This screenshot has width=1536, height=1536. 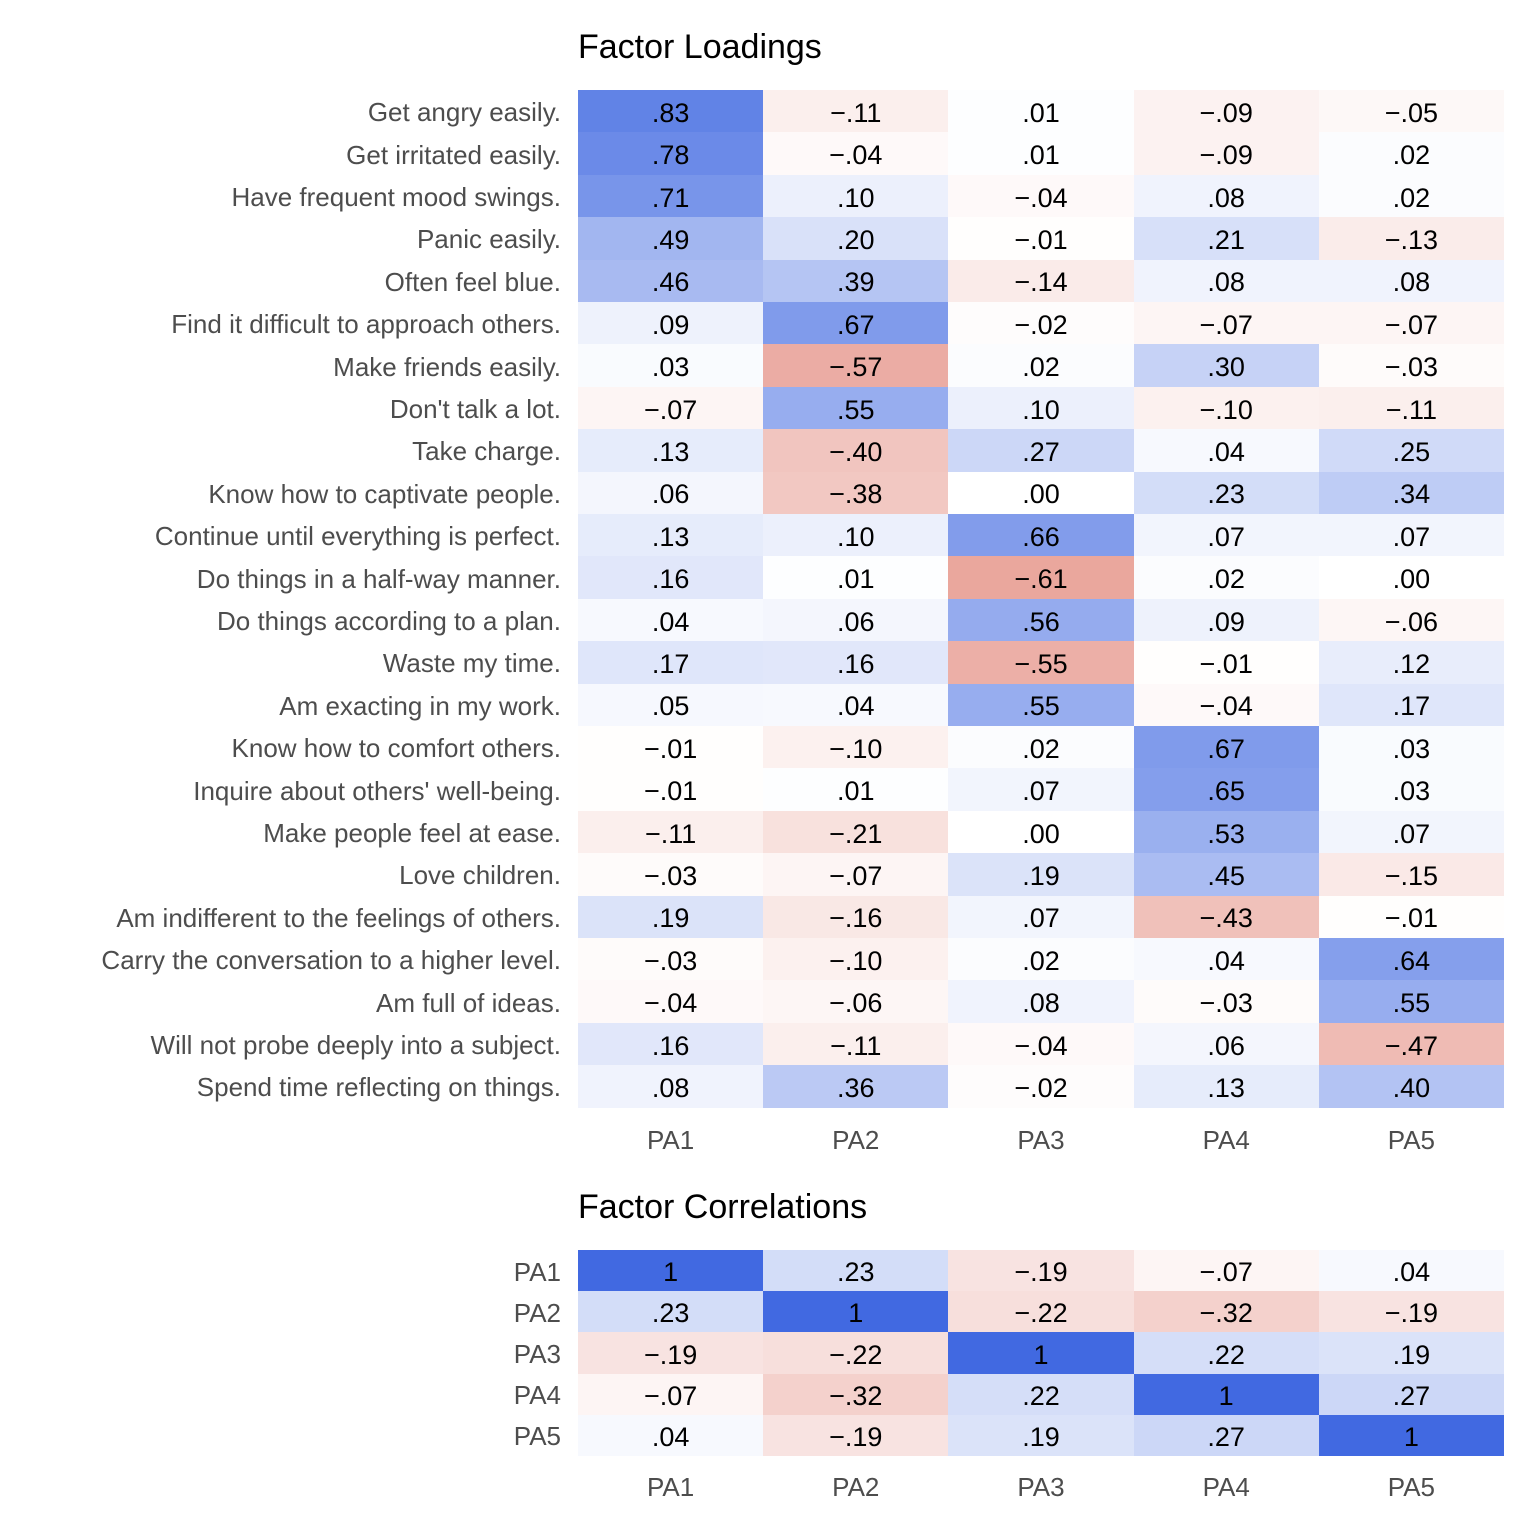 What do you see at coordinates (856, 1045) in the screenshot?
I see `loading-cell-label: −.11` at bounding box center [856, 1045].